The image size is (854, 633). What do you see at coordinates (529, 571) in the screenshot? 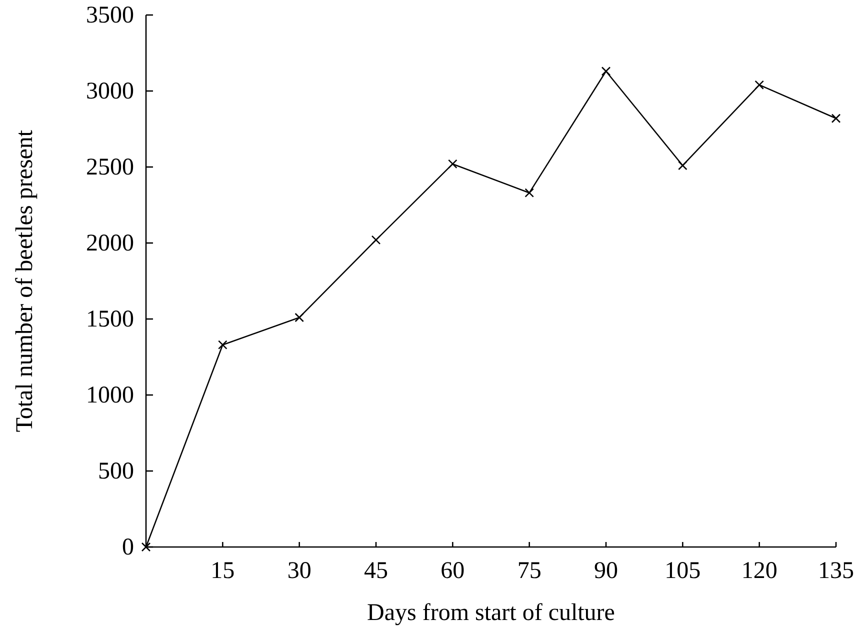
I see `x-tick-label: 75` at bounding box center [529, 571].